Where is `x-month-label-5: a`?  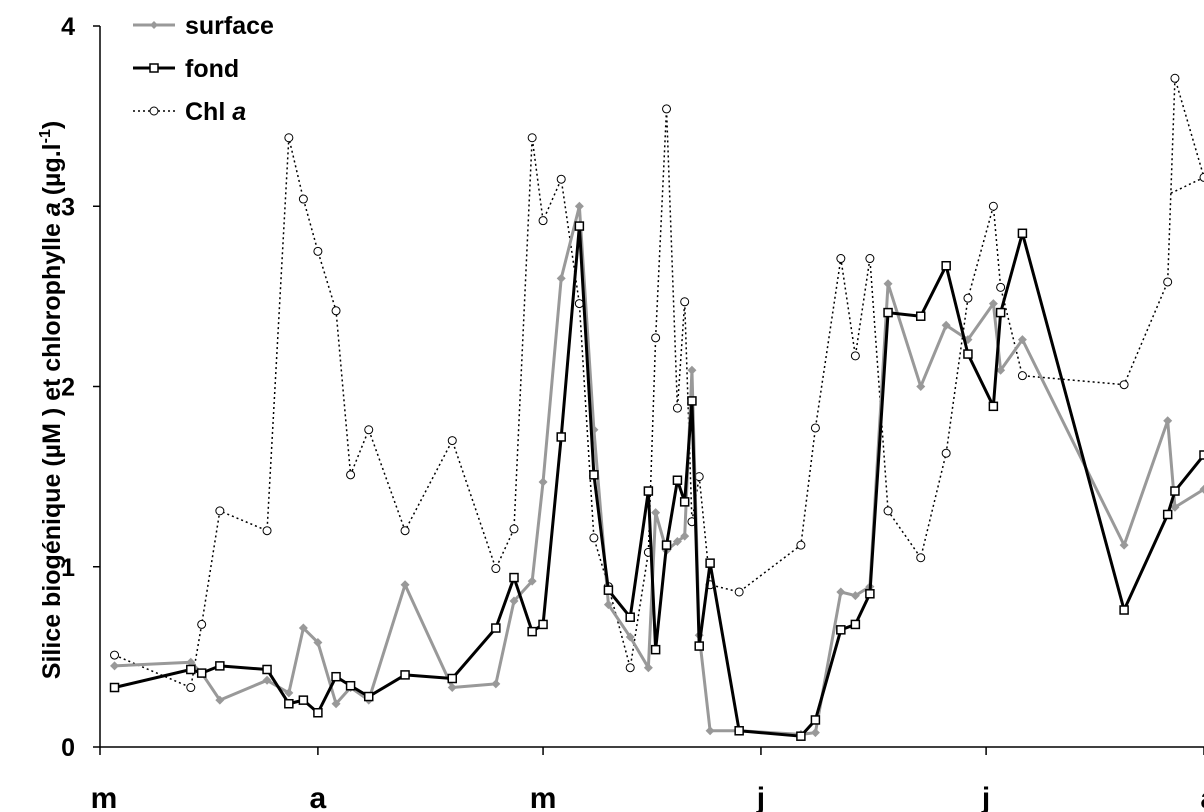 x-month-label-5: a is located at coordinates (1202, 797).